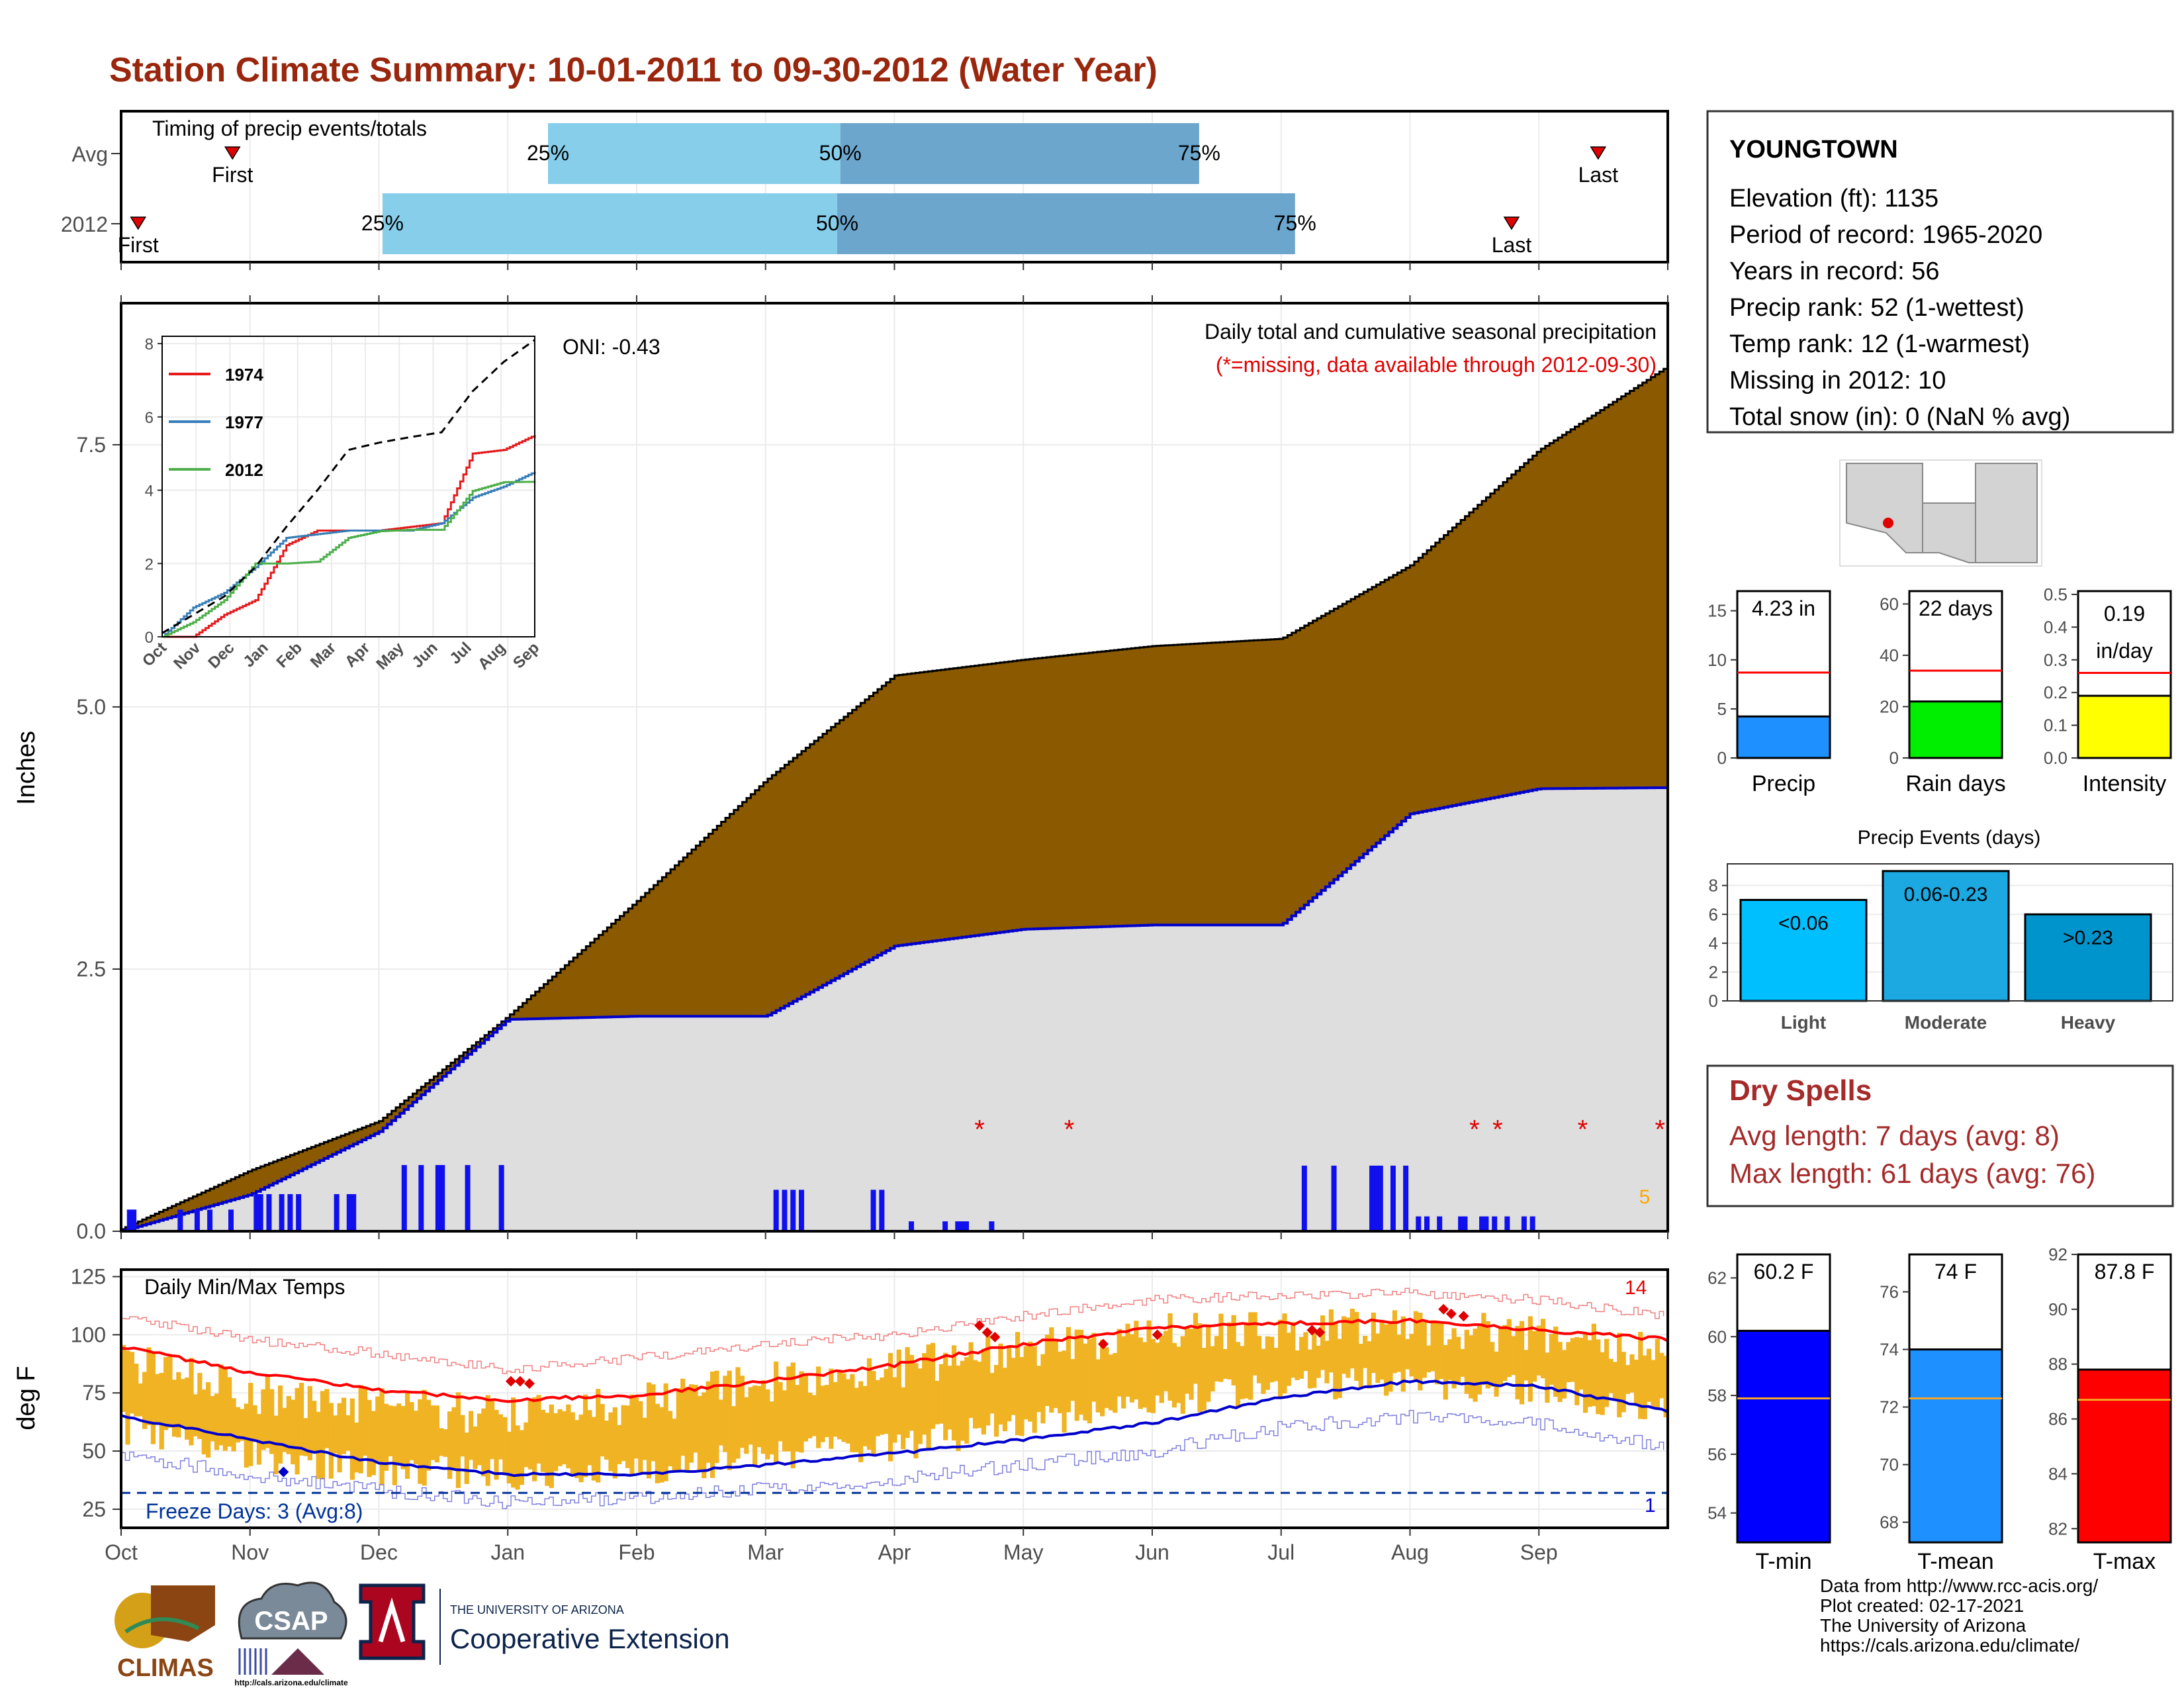 This screenshot has width=2184, height=1688. Describe the element at coordinates (244, 470) in the screenshot. I see `legend-label: 2012` at that location.